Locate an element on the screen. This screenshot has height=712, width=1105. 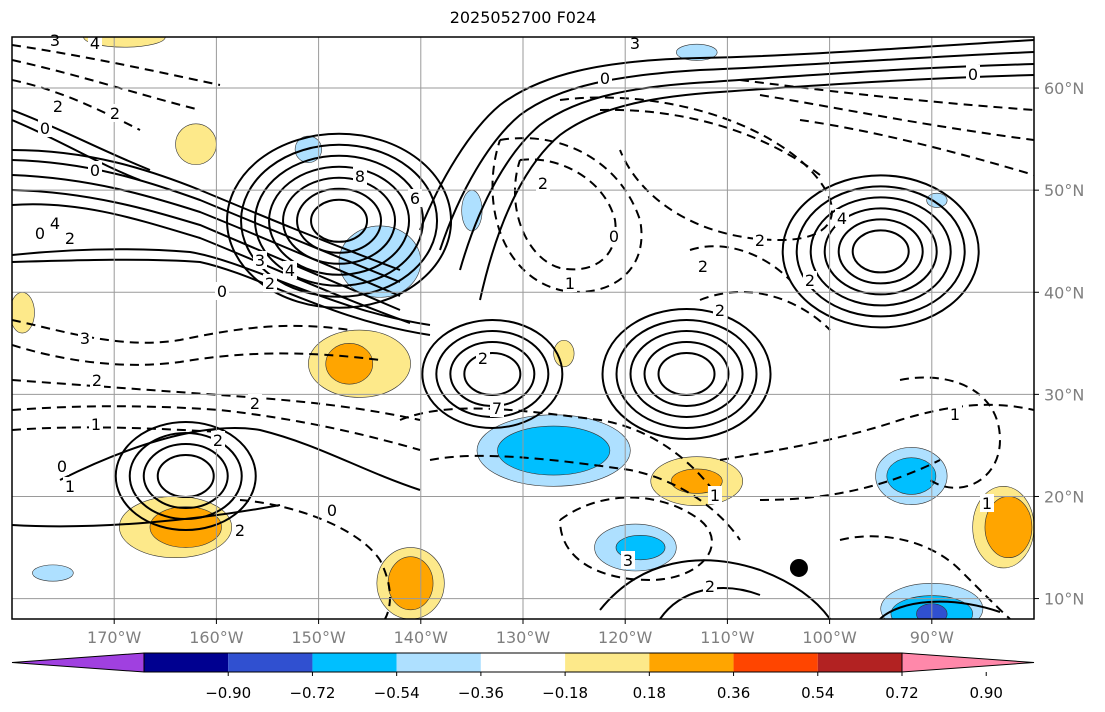
high-southwest-us-ring is located at coordinates (686, 373).